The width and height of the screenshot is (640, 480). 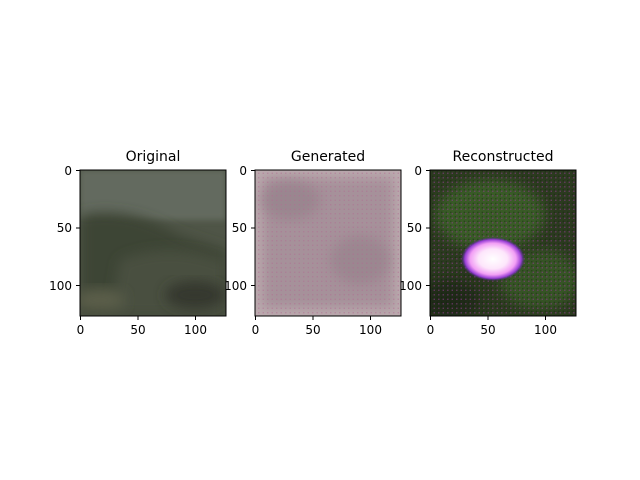 I want to click on bright-blob, so click(x=493, y=259).